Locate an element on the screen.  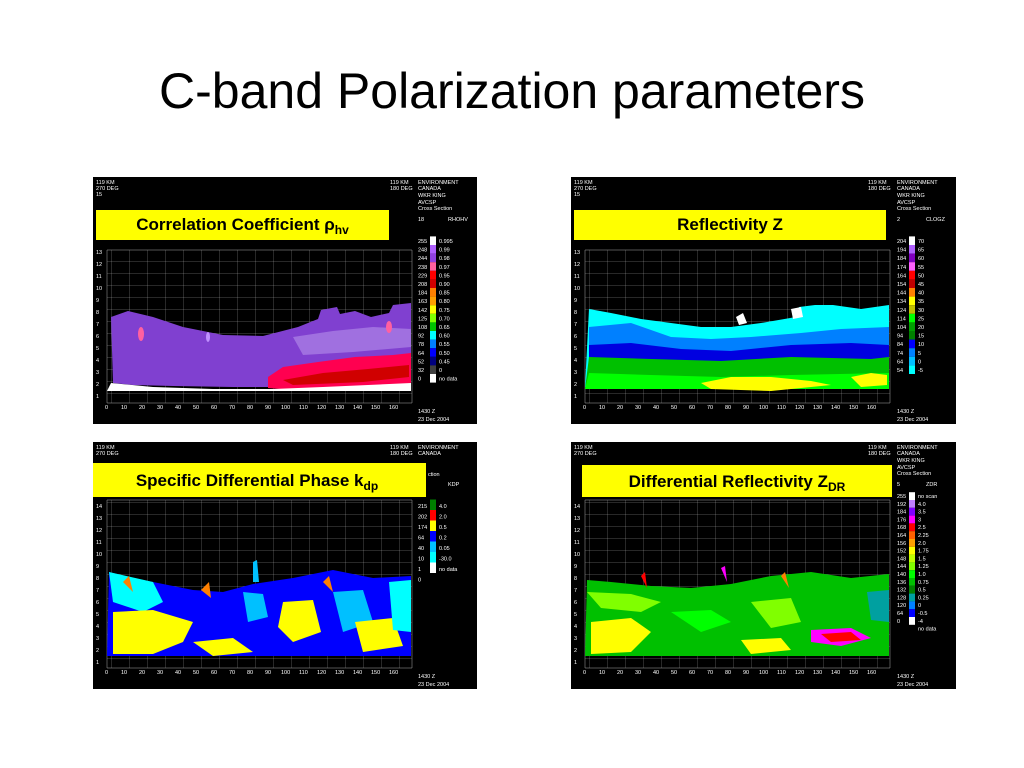
z-legend-value: -5 is located at coordinates (920, 371).